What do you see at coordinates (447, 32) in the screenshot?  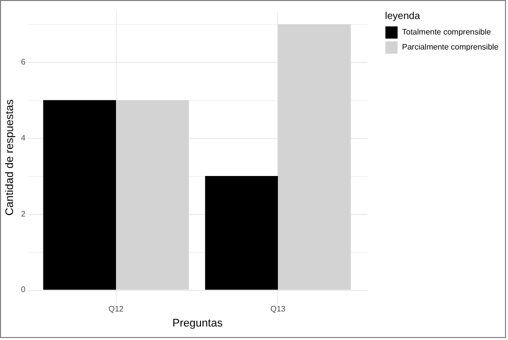 I see `legend-label: Totalmente comprensible` at bounding box center [447, 32].